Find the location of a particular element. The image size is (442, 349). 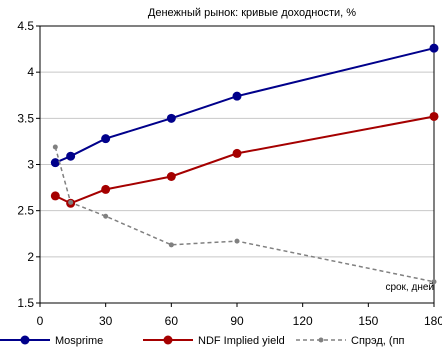

y-tick-labels: 1.5 2 2.5 3 3.5 4 4.5 is located at coordinates (25, 164).